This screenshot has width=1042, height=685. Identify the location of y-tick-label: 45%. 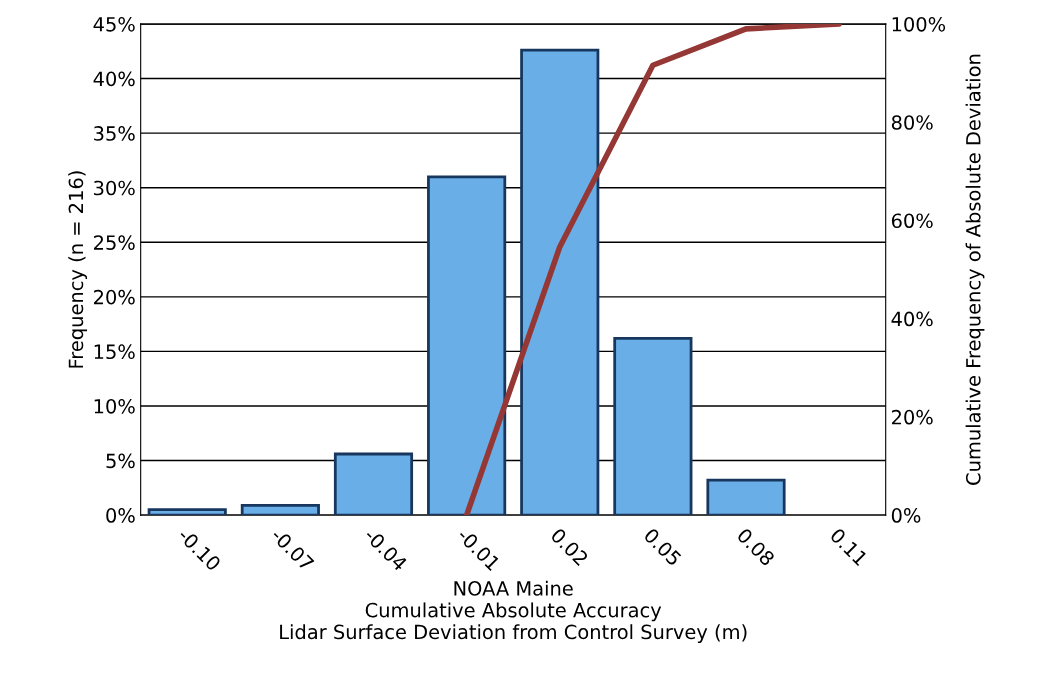
(114, 24).